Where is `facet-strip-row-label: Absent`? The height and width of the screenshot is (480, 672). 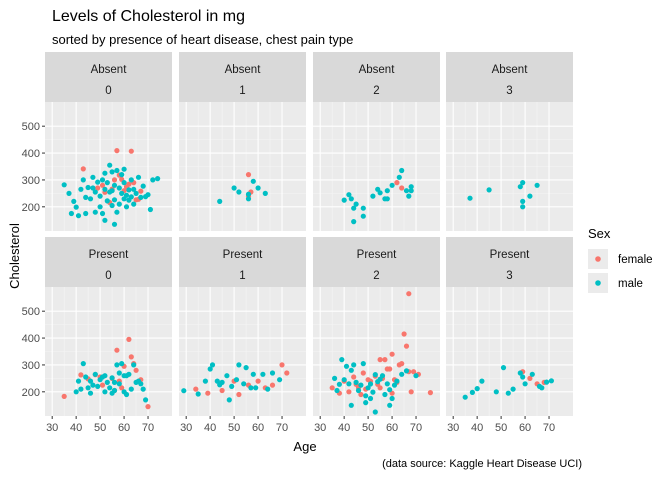 facet-strip-row-label: Absent is located at coordinates (377, 70).